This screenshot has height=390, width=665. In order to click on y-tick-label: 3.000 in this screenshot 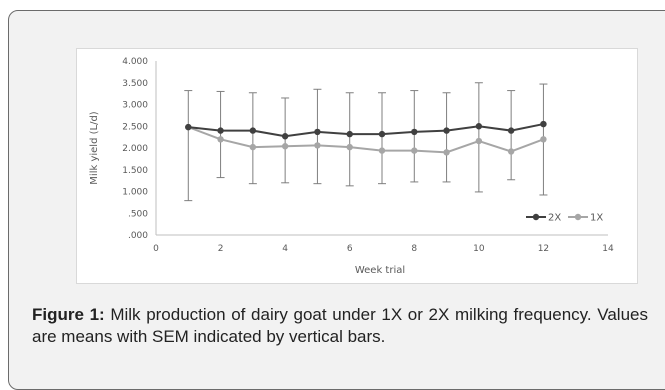, I will do `click(135, 106)`.